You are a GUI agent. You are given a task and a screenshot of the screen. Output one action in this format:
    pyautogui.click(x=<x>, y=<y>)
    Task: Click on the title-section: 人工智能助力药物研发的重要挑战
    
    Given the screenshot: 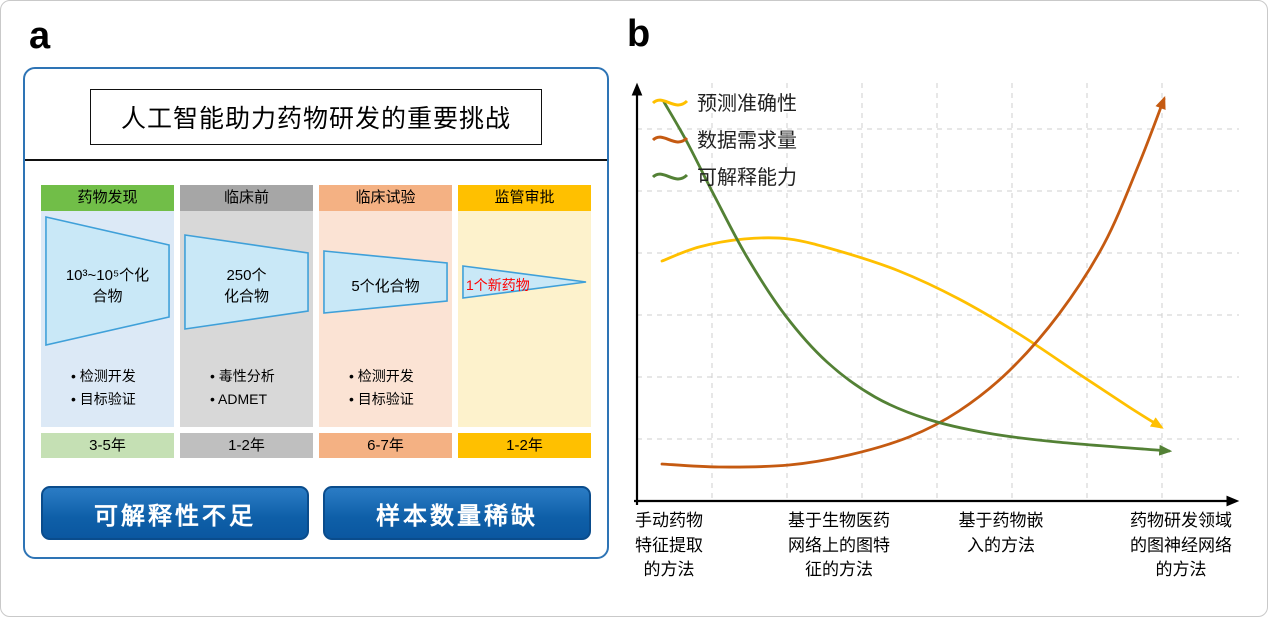 What is the action you would take?
    pyautogui.click(x=316, y=115)
    